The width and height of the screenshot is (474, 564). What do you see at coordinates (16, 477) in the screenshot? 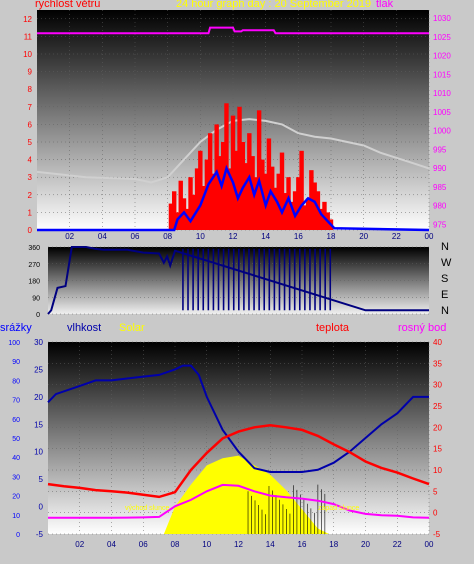
I see `rain-tick-label: 30` at bounding box center [16, 477].